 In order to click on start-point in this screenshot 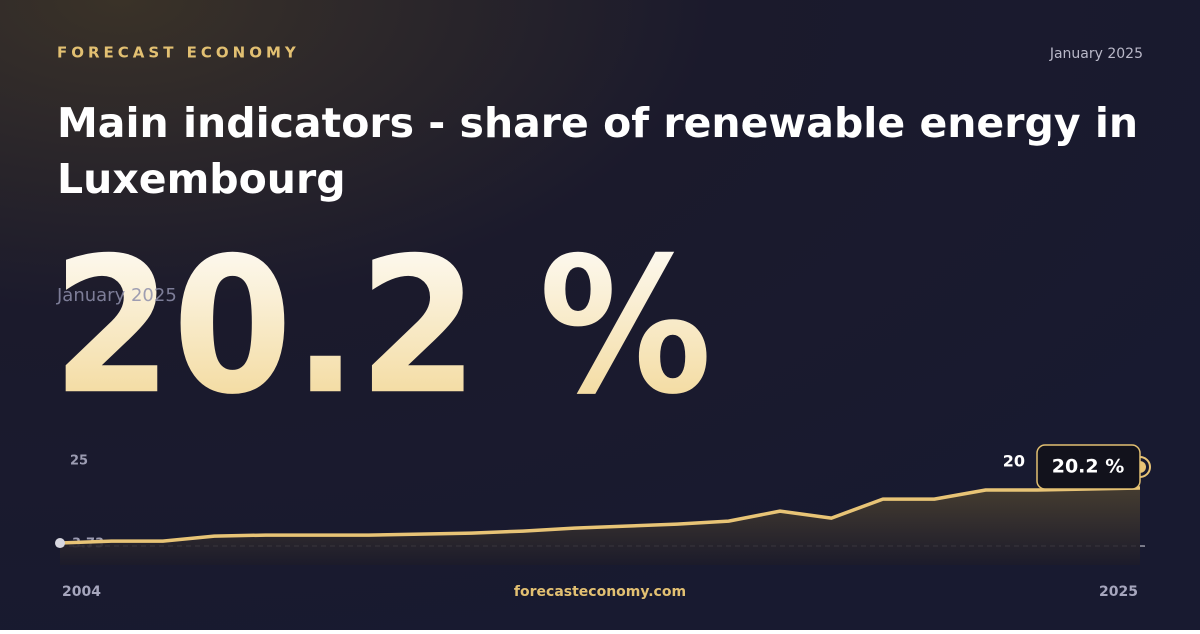, I will do `click(60, 543)`.